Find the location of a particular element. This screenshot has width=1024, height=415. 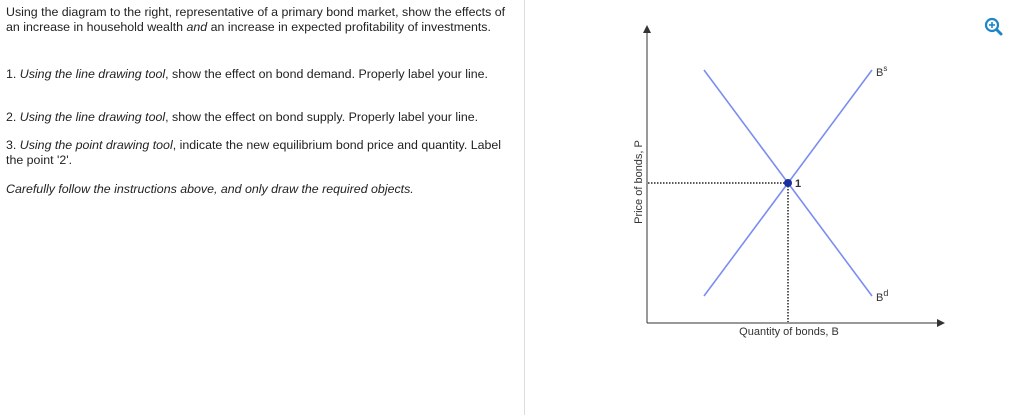

demand-label: Bd is located at coordinates (882, 296).